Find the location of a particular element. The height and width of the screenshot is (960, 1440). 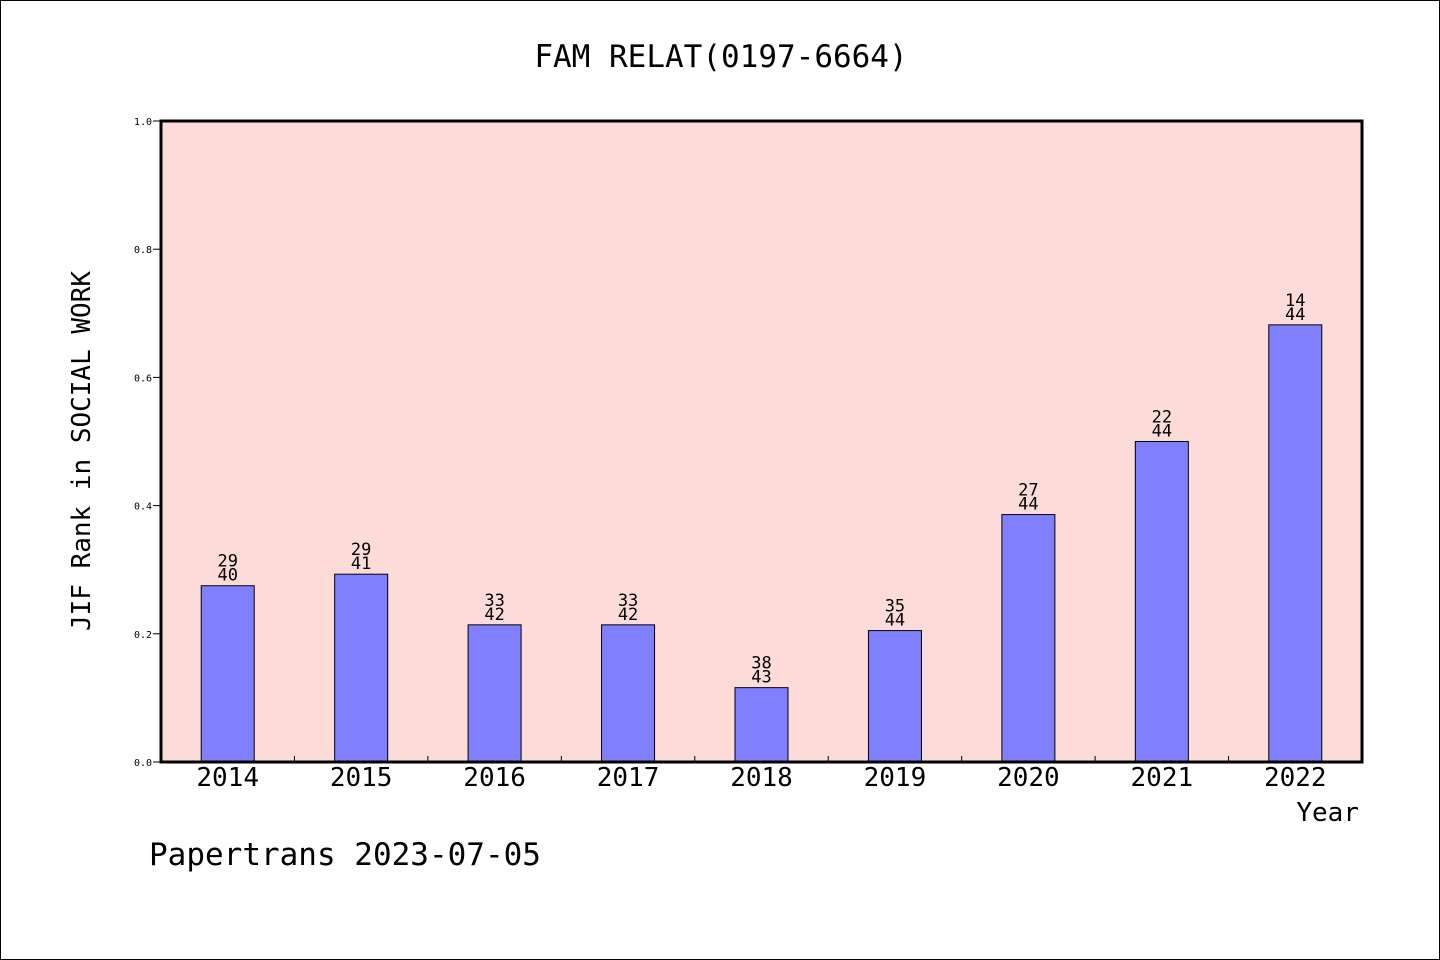

bar-label-rank: 14 is located at coordinates (1295, 301).